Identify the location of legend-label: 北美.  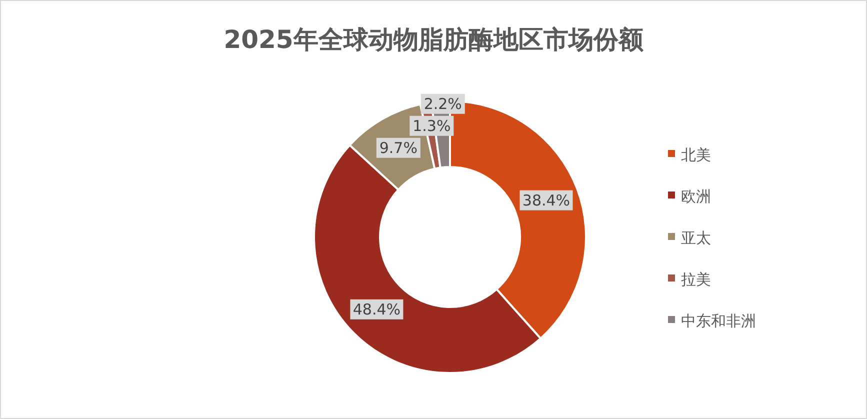
(696, 155).